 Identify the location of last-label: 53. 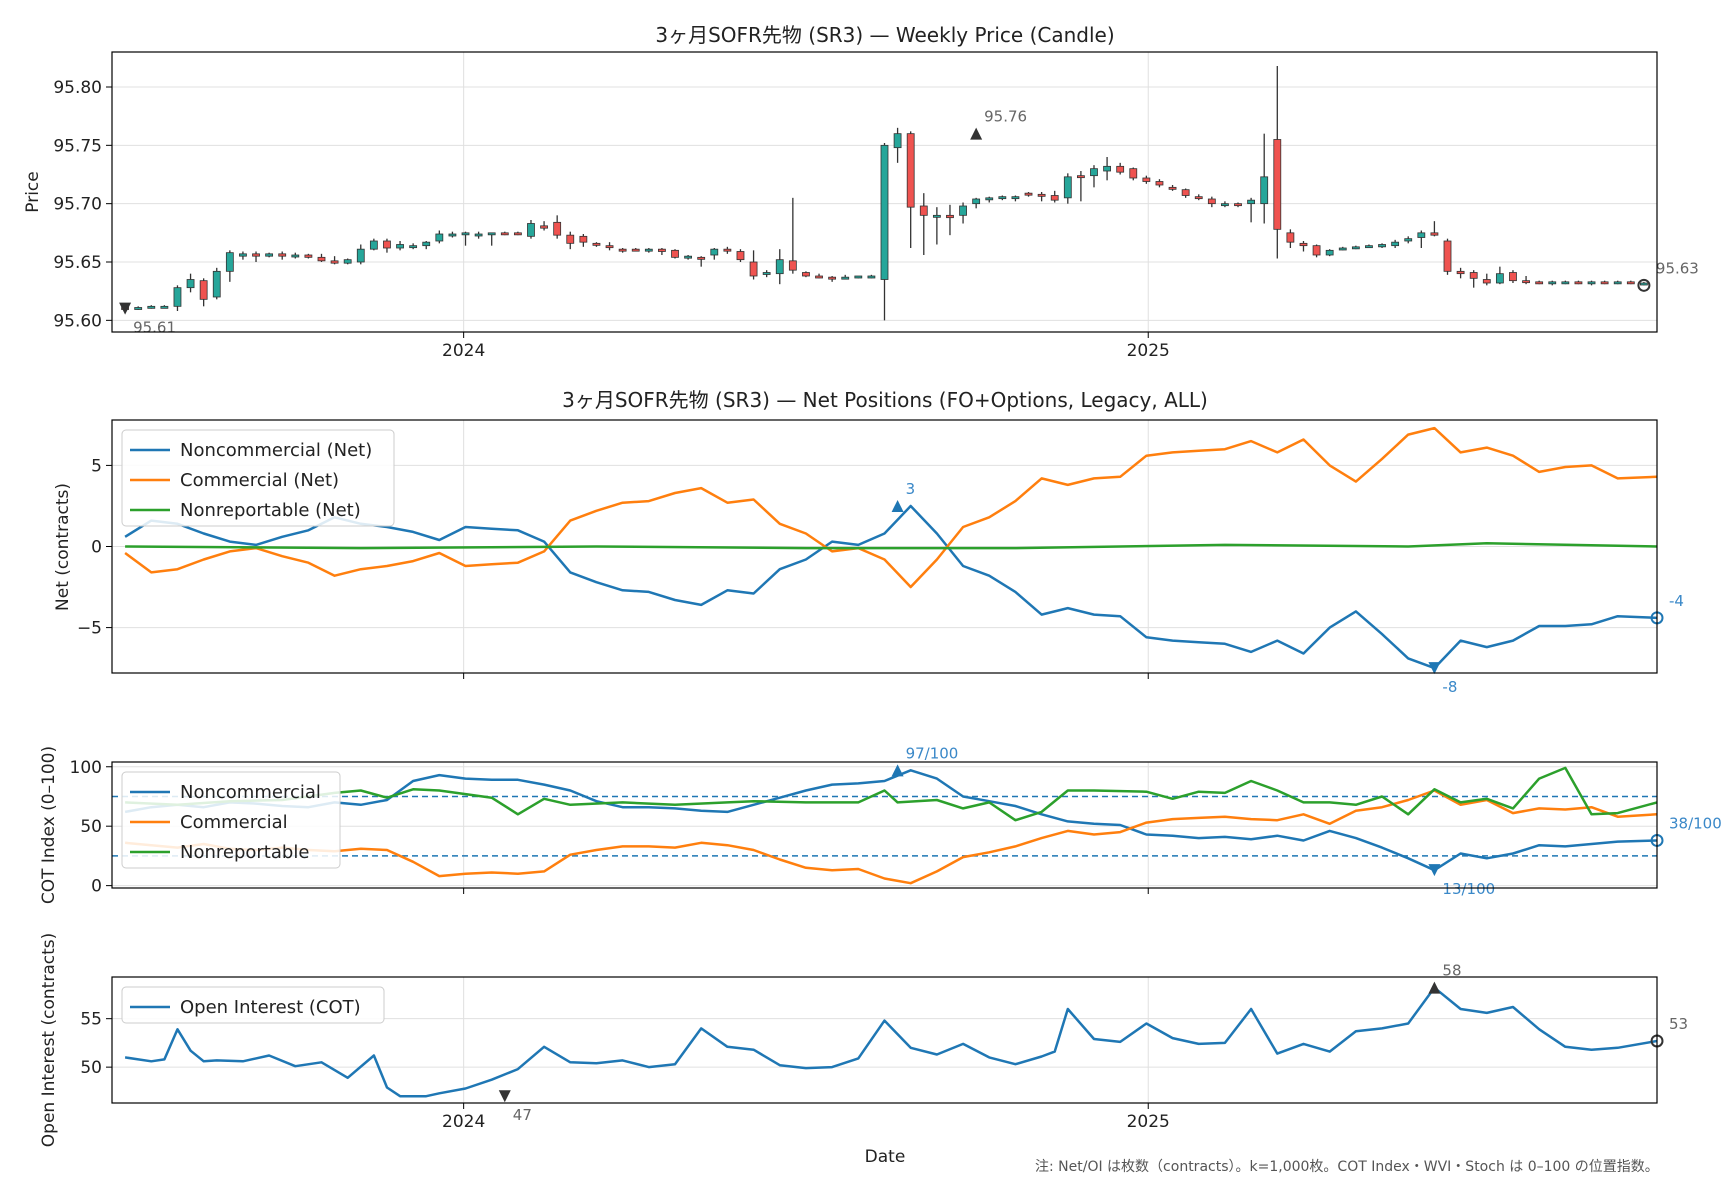
(1678, 1024).